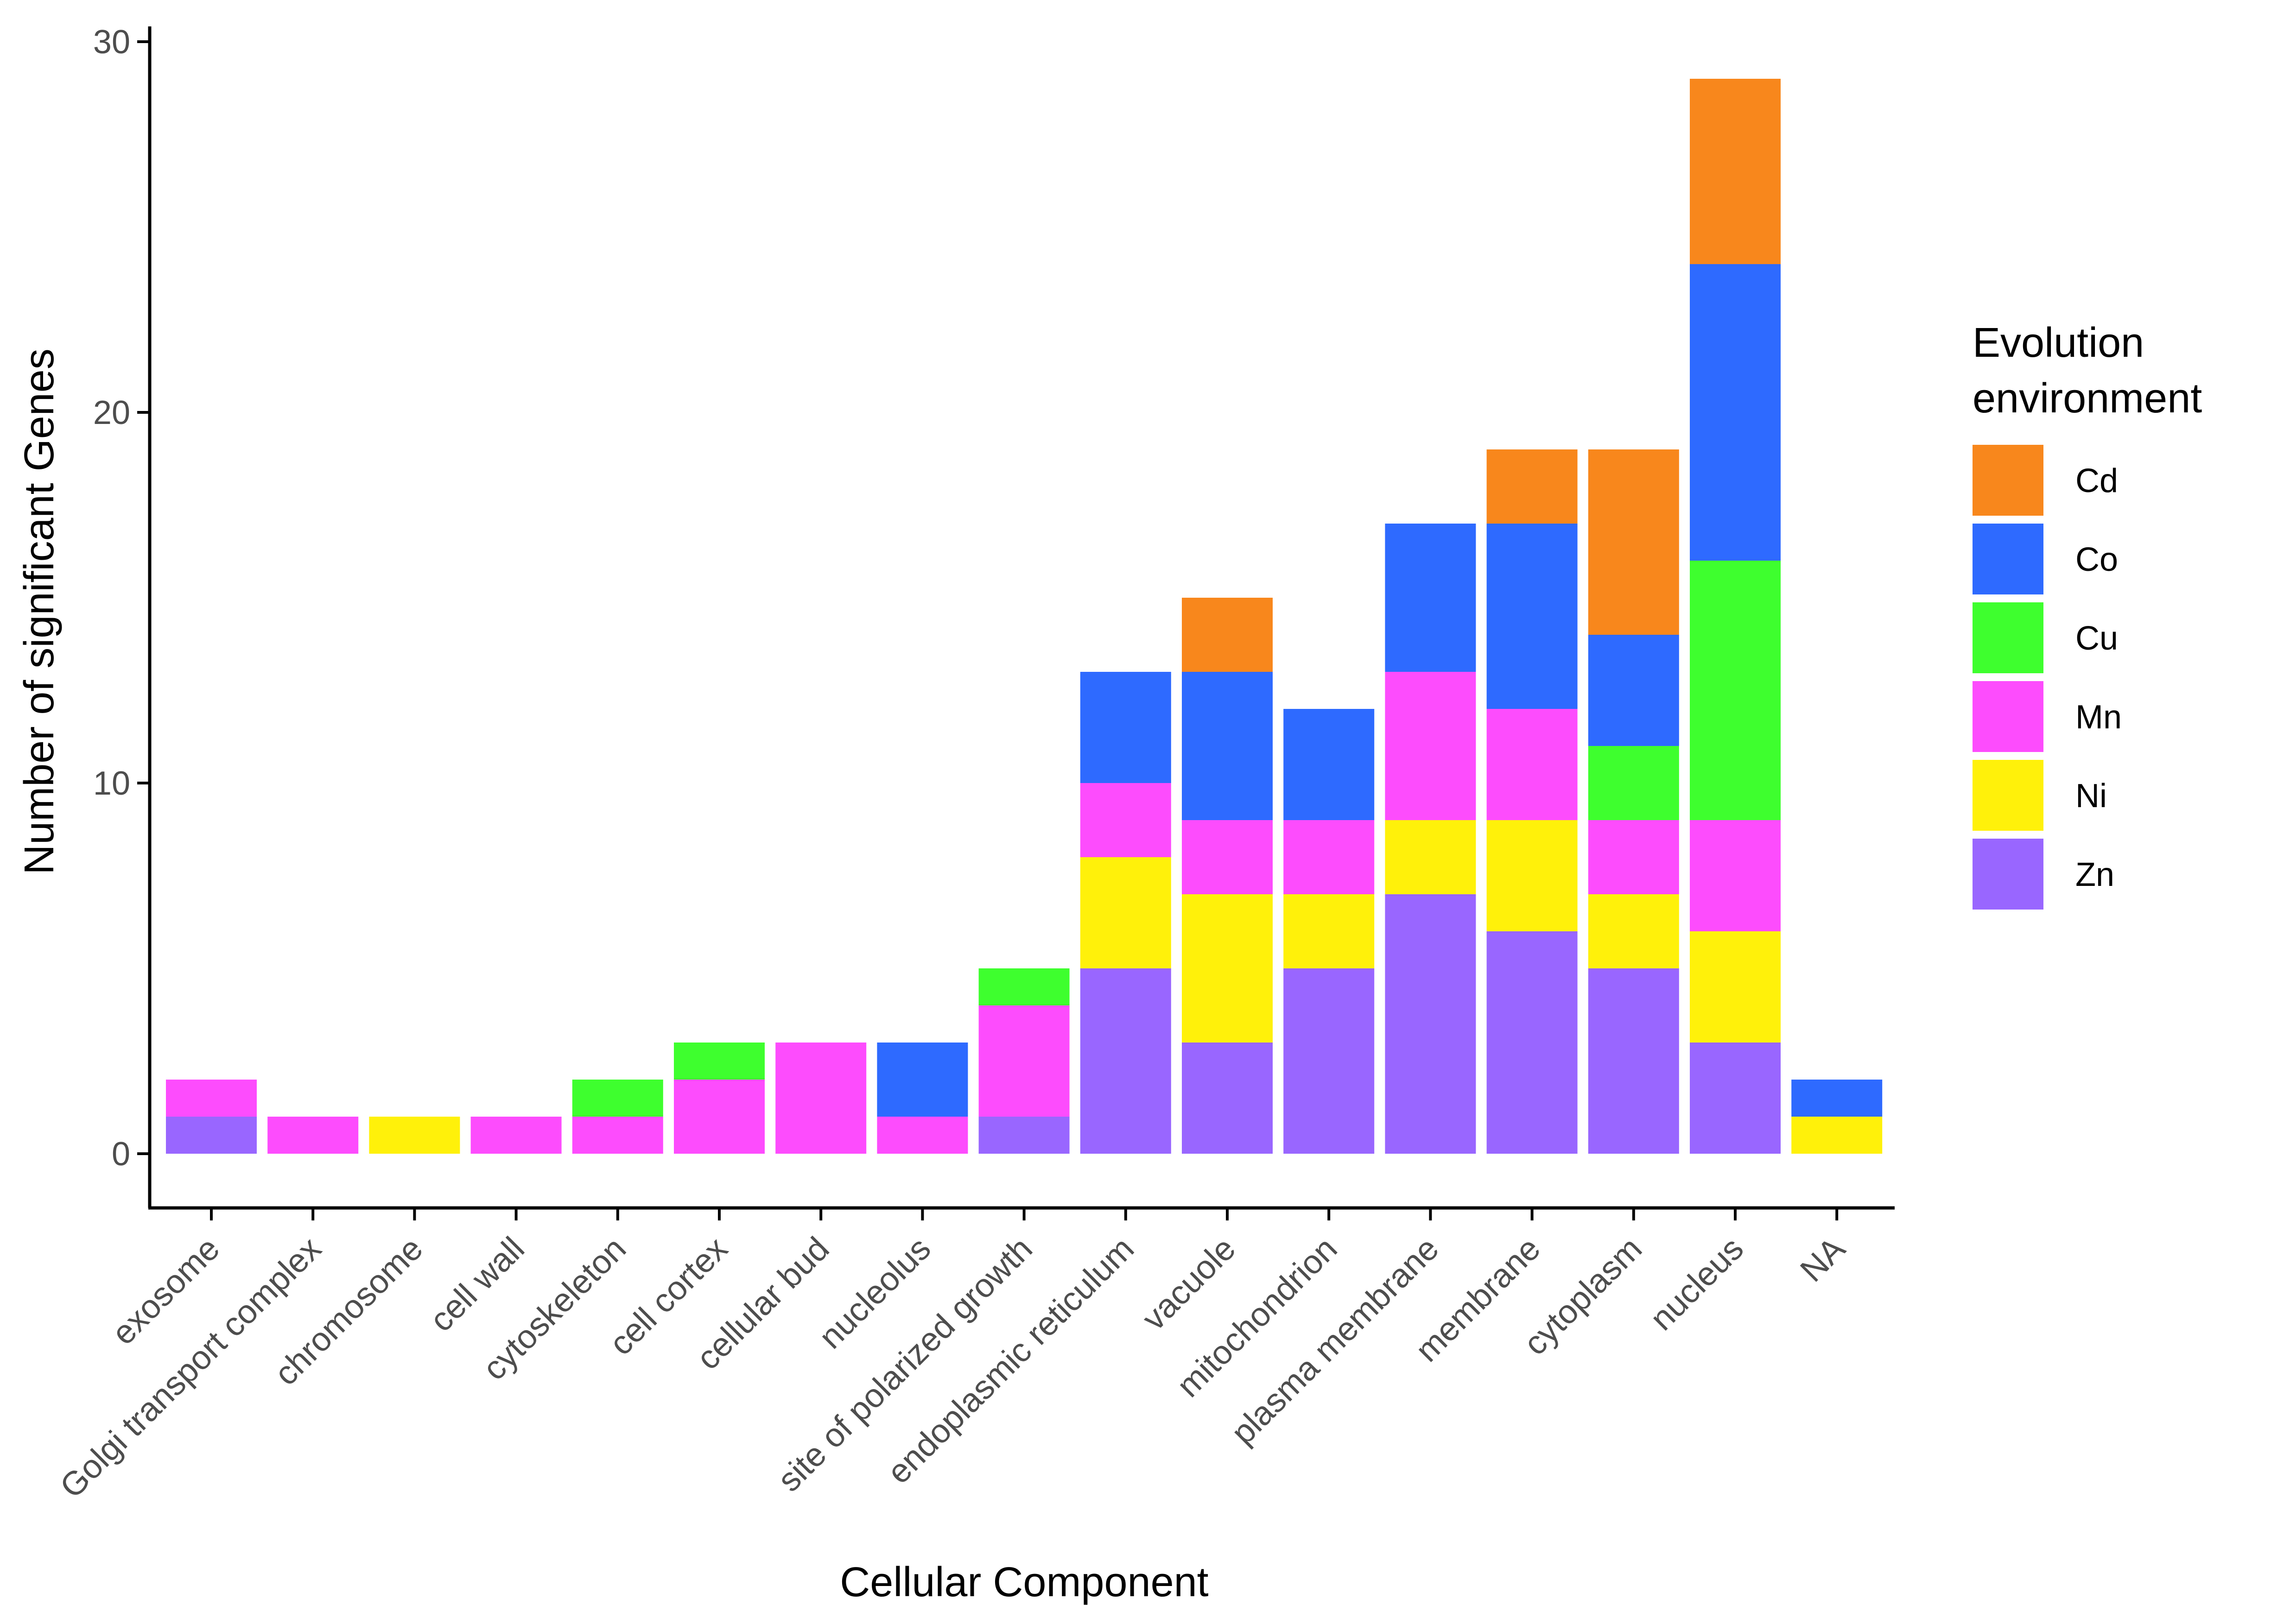  I want to click on legend-label-cu: Cu, so click(2096, 638).